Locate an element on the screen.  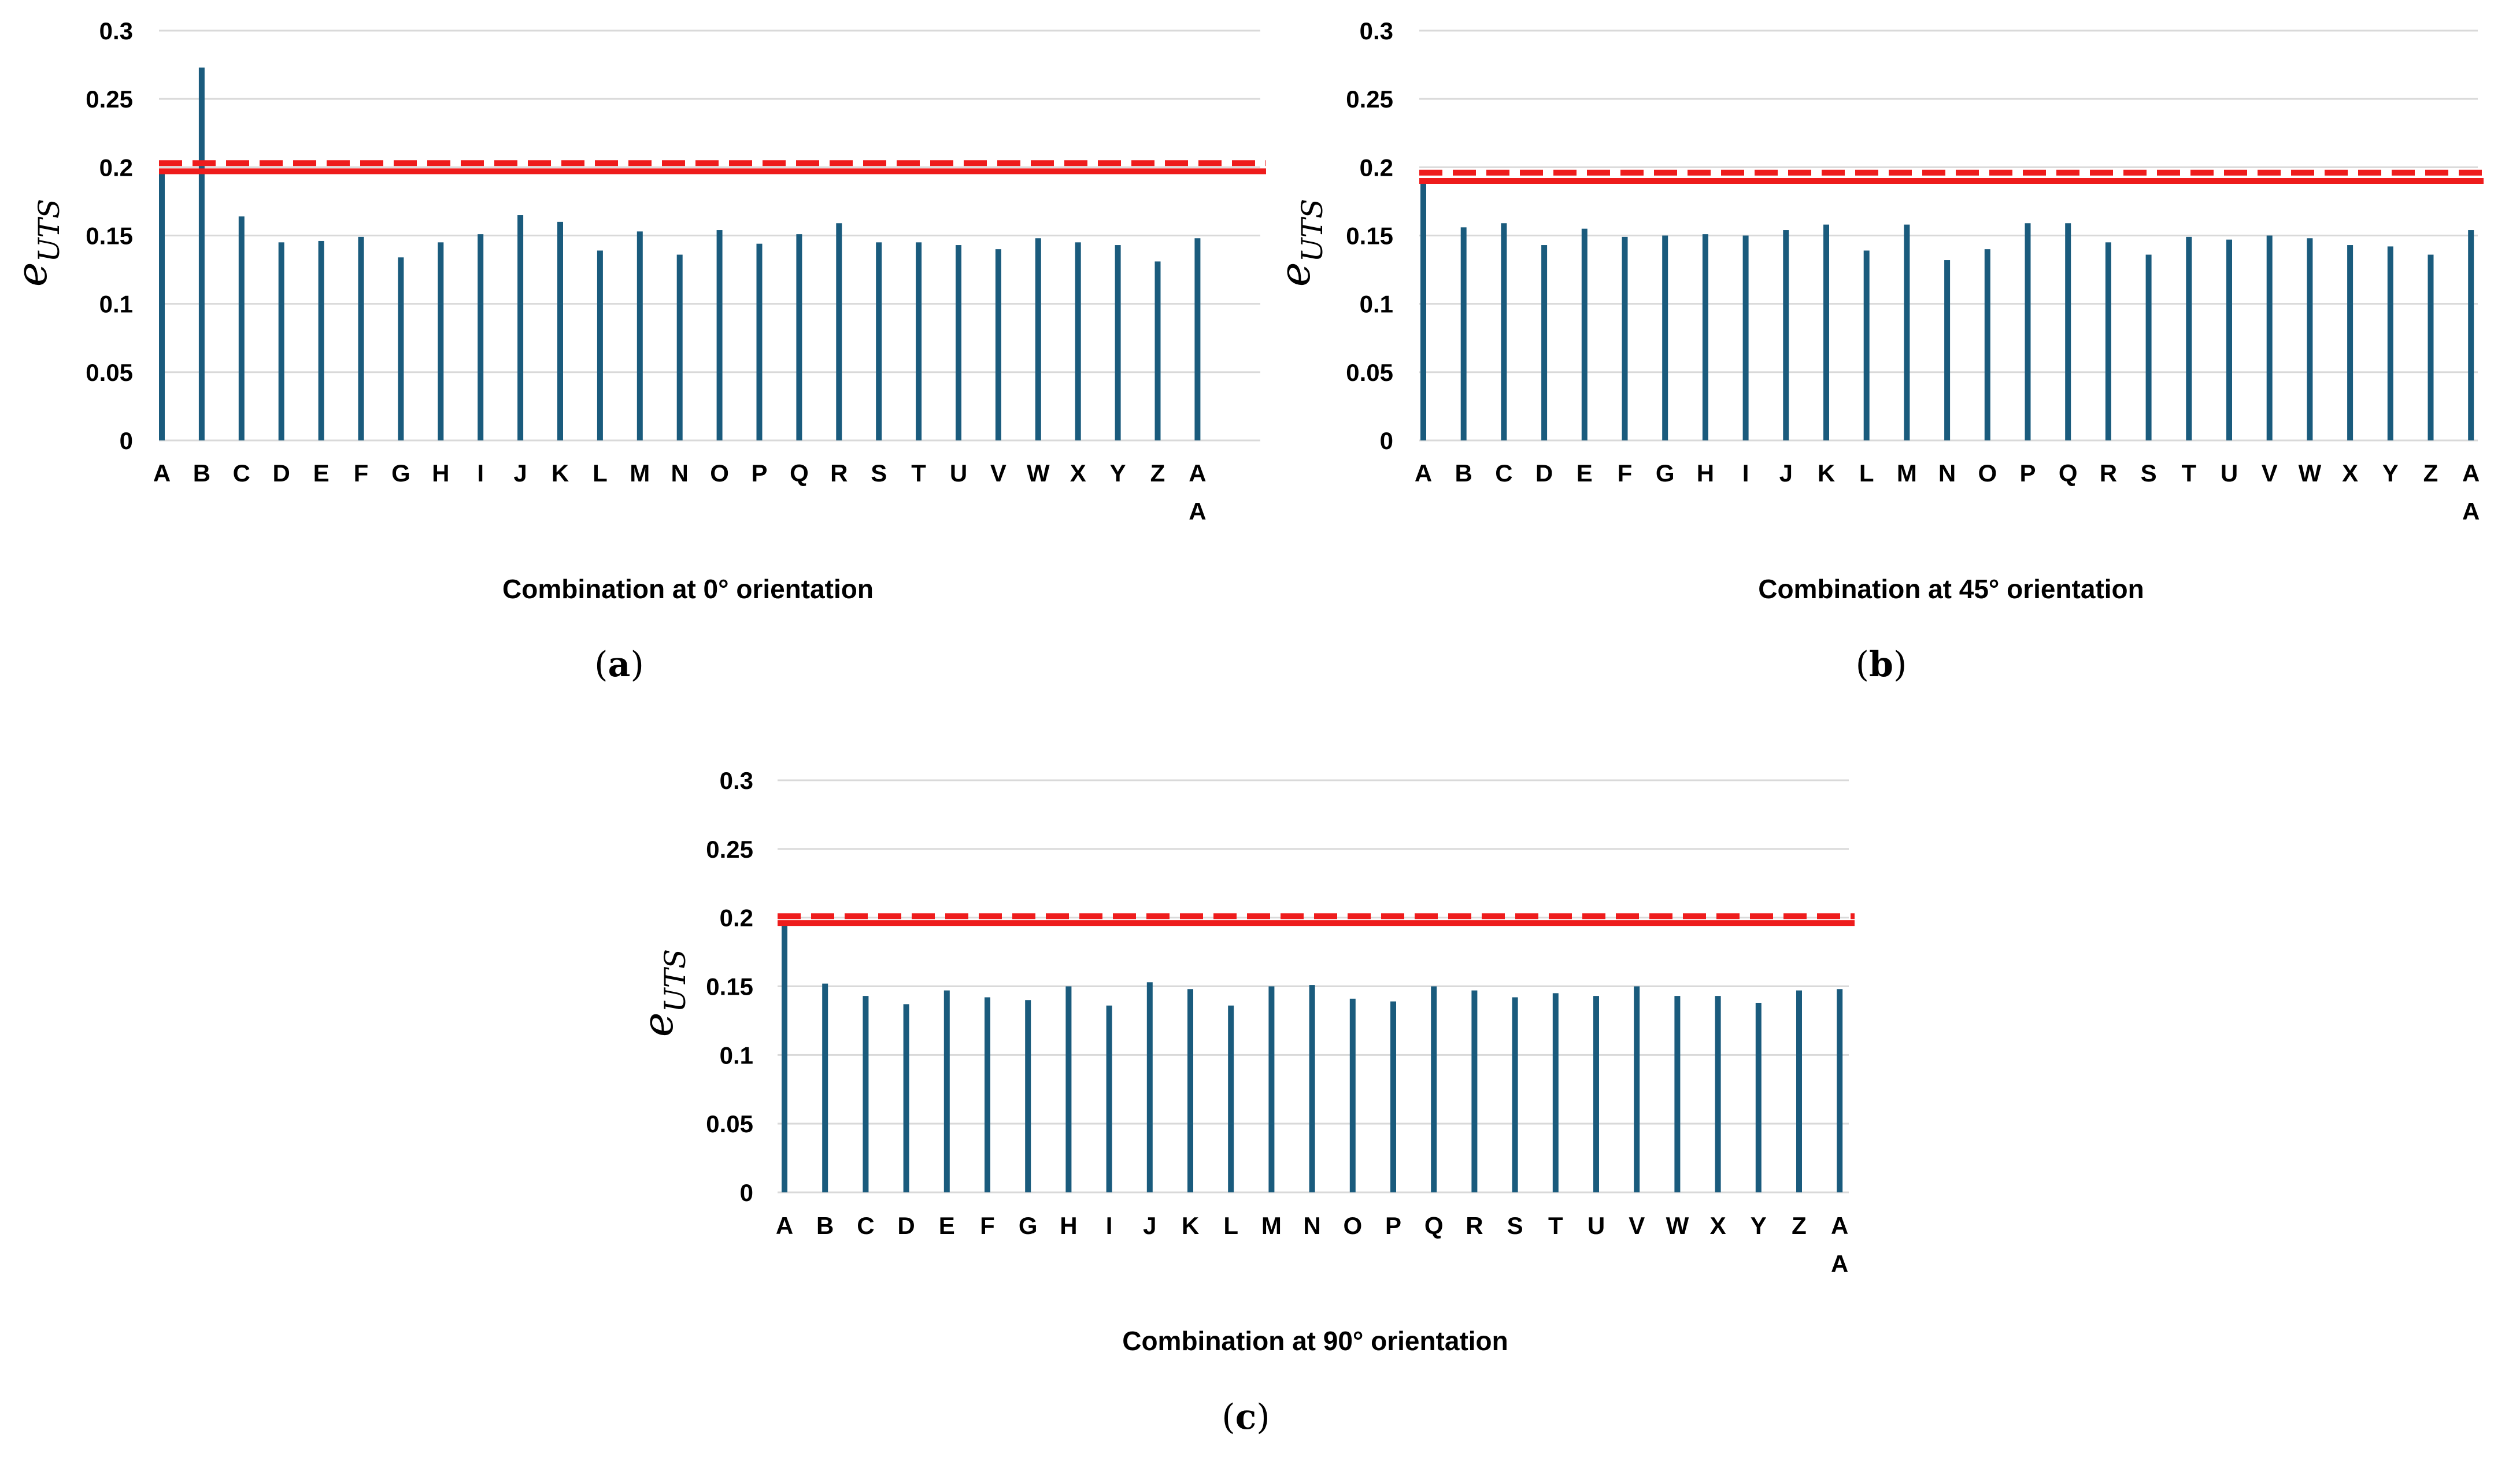
bar-A is located at coordinates (784, 1057).